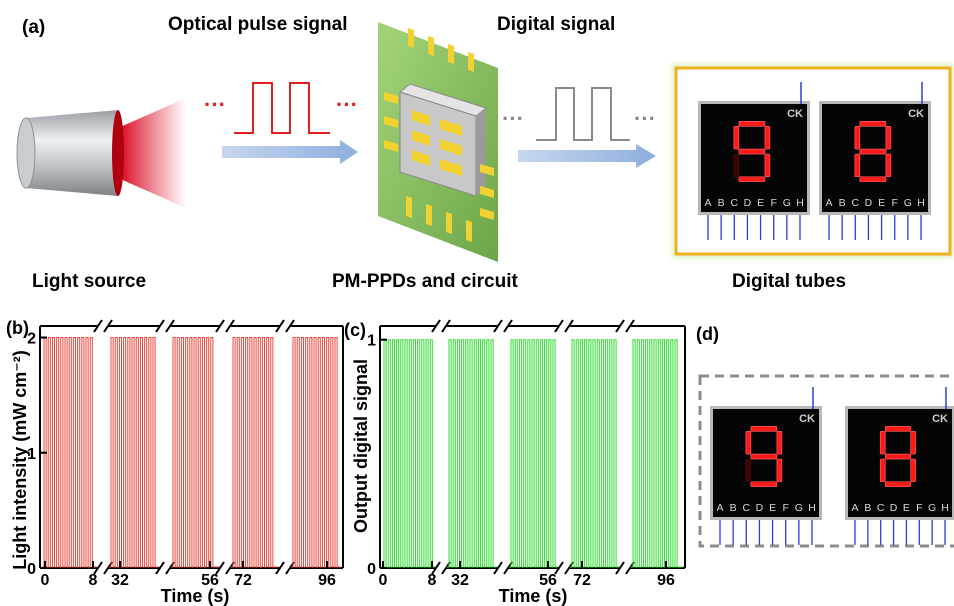 This screenshot has height=606, width=954. I want to click on light-source-label: Light source, so click(89, 281).